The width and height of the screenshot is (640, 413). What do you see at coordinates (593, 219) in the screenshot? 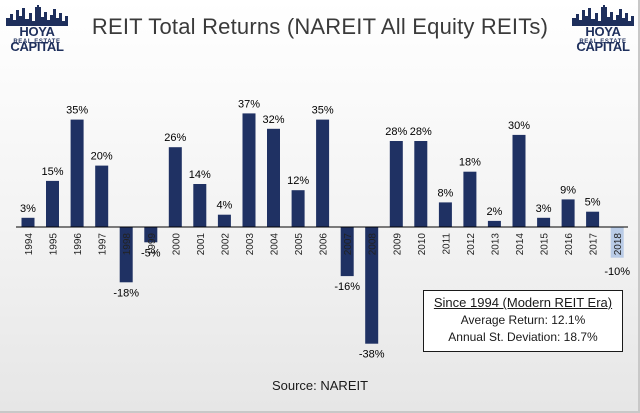
I see `bar-2017` at bounding box center [593, 219].